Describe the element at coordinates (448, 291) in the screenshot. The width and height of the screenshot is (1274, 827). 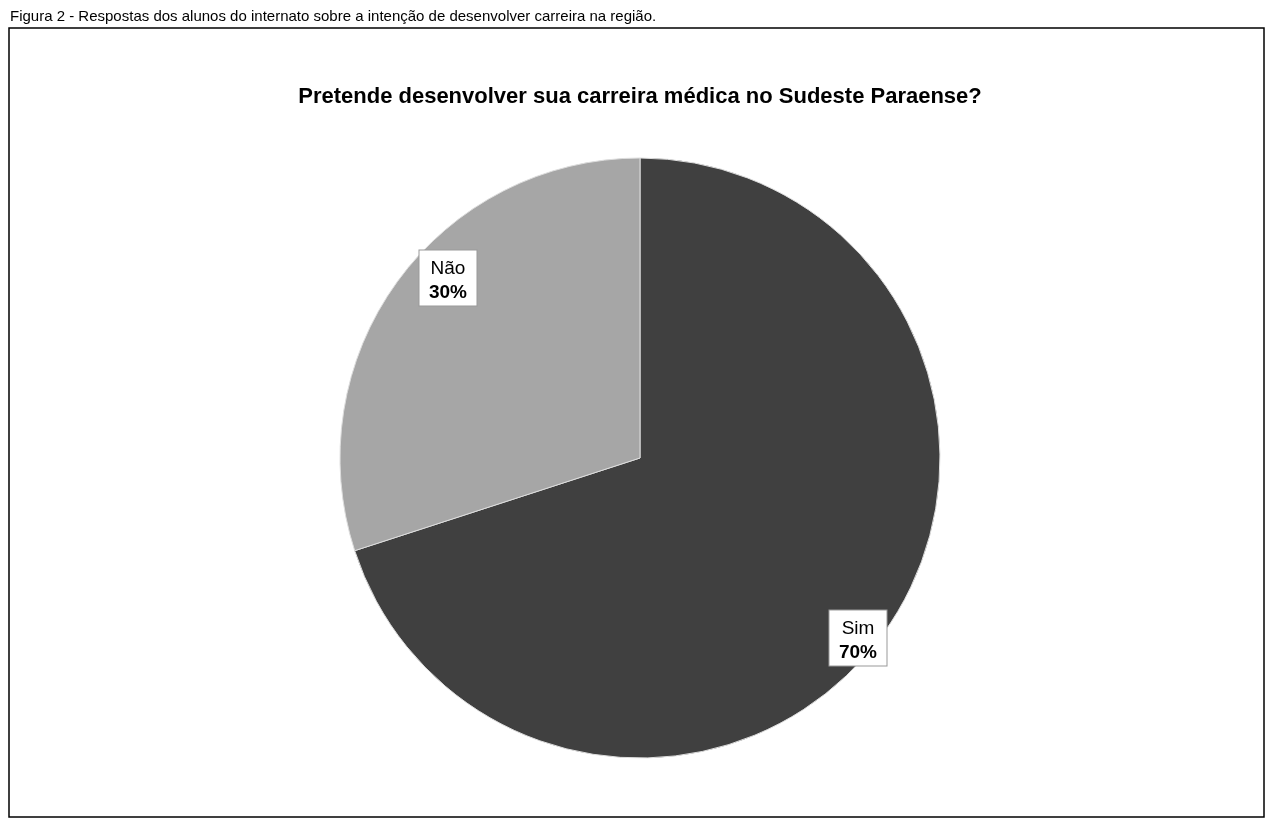
I see `data-label: 30%` at that location.